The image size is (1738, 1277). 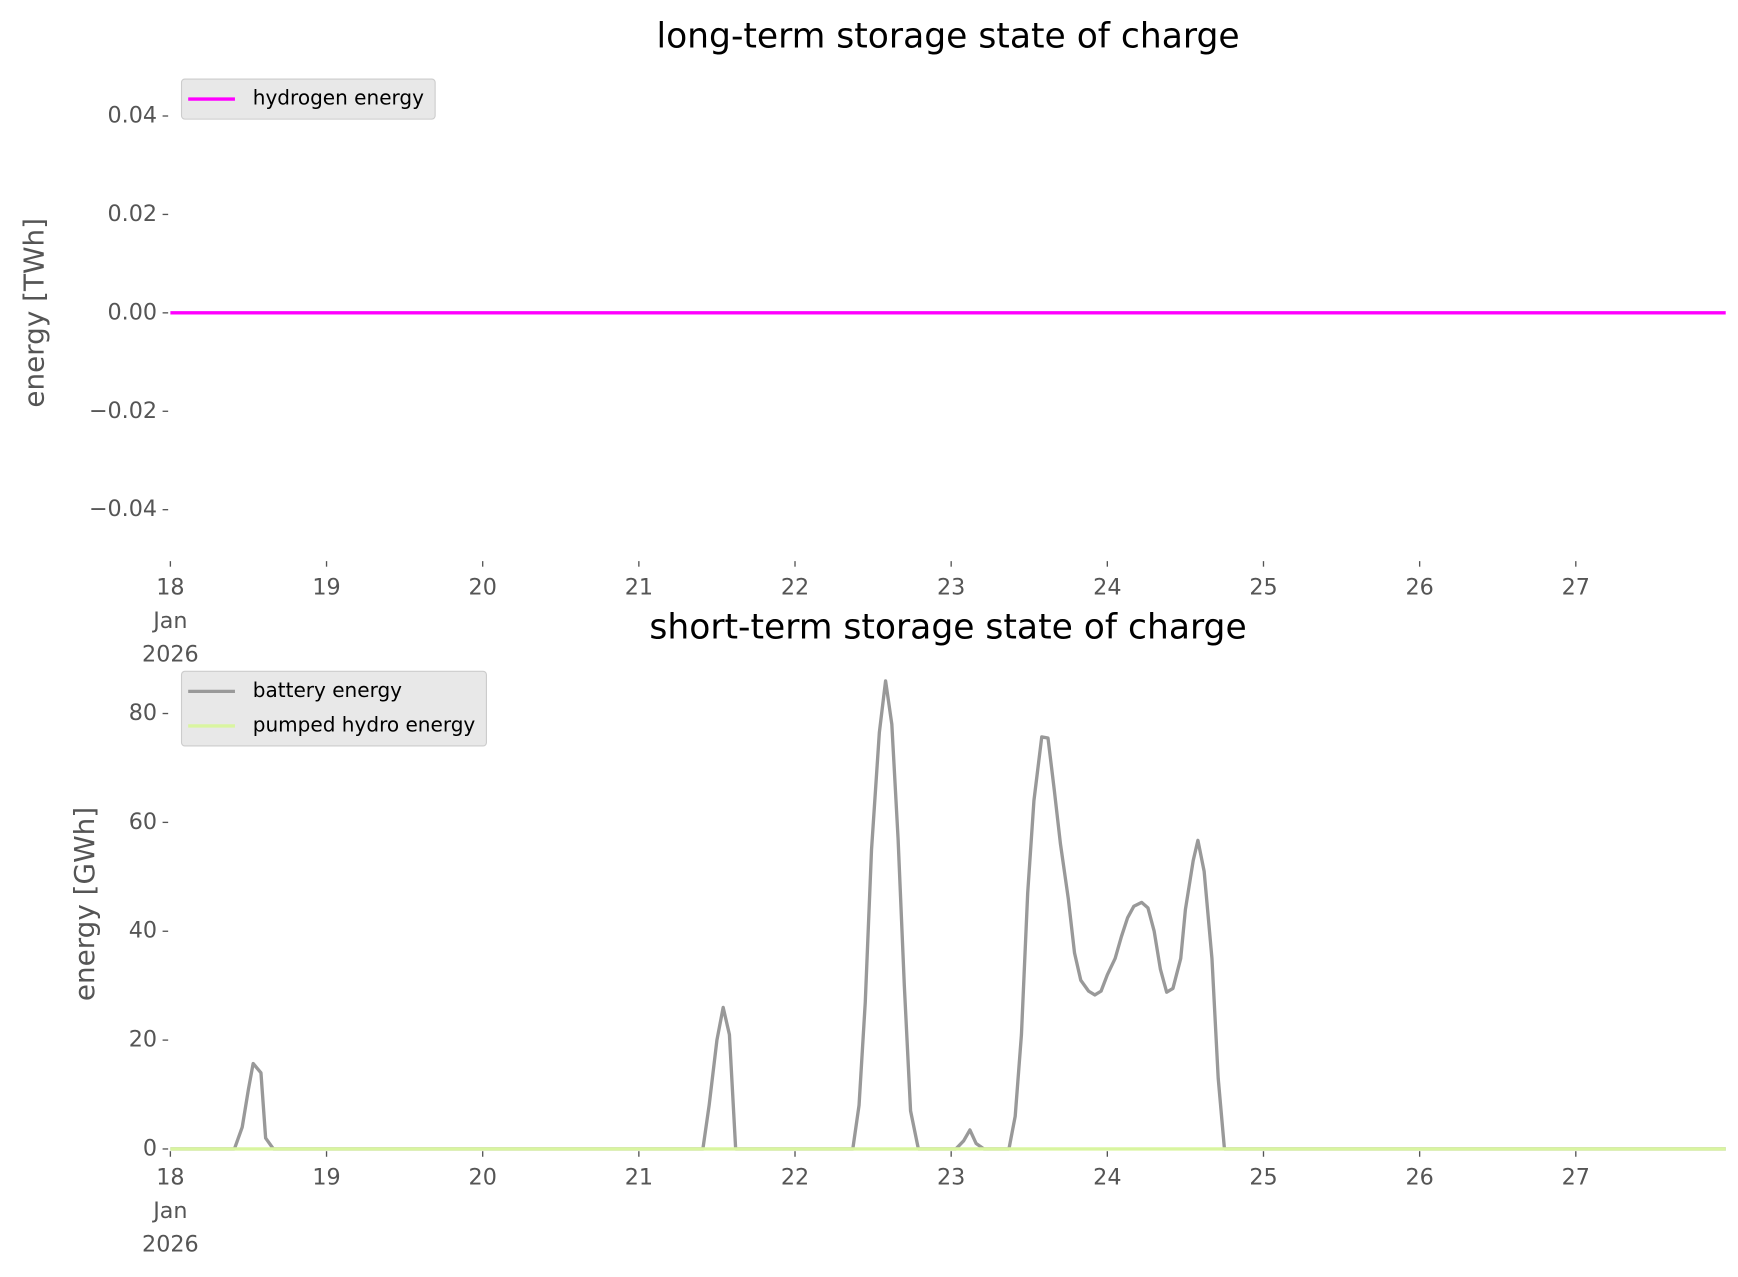 What do you see at coordinates (143, 713) in the screenshot?
I see `y-tick-label: 80` at bounding box center [143, 713].